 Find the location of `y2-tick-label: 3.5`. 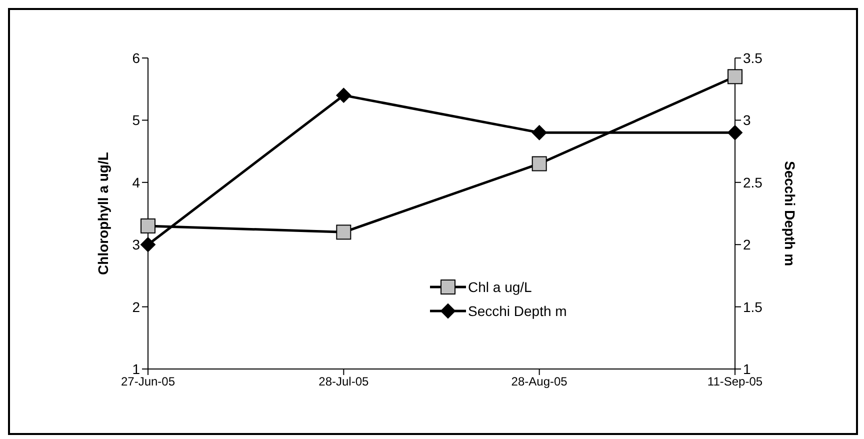

y2-tick-label: 3.5 is located at coordinates (753, 58).